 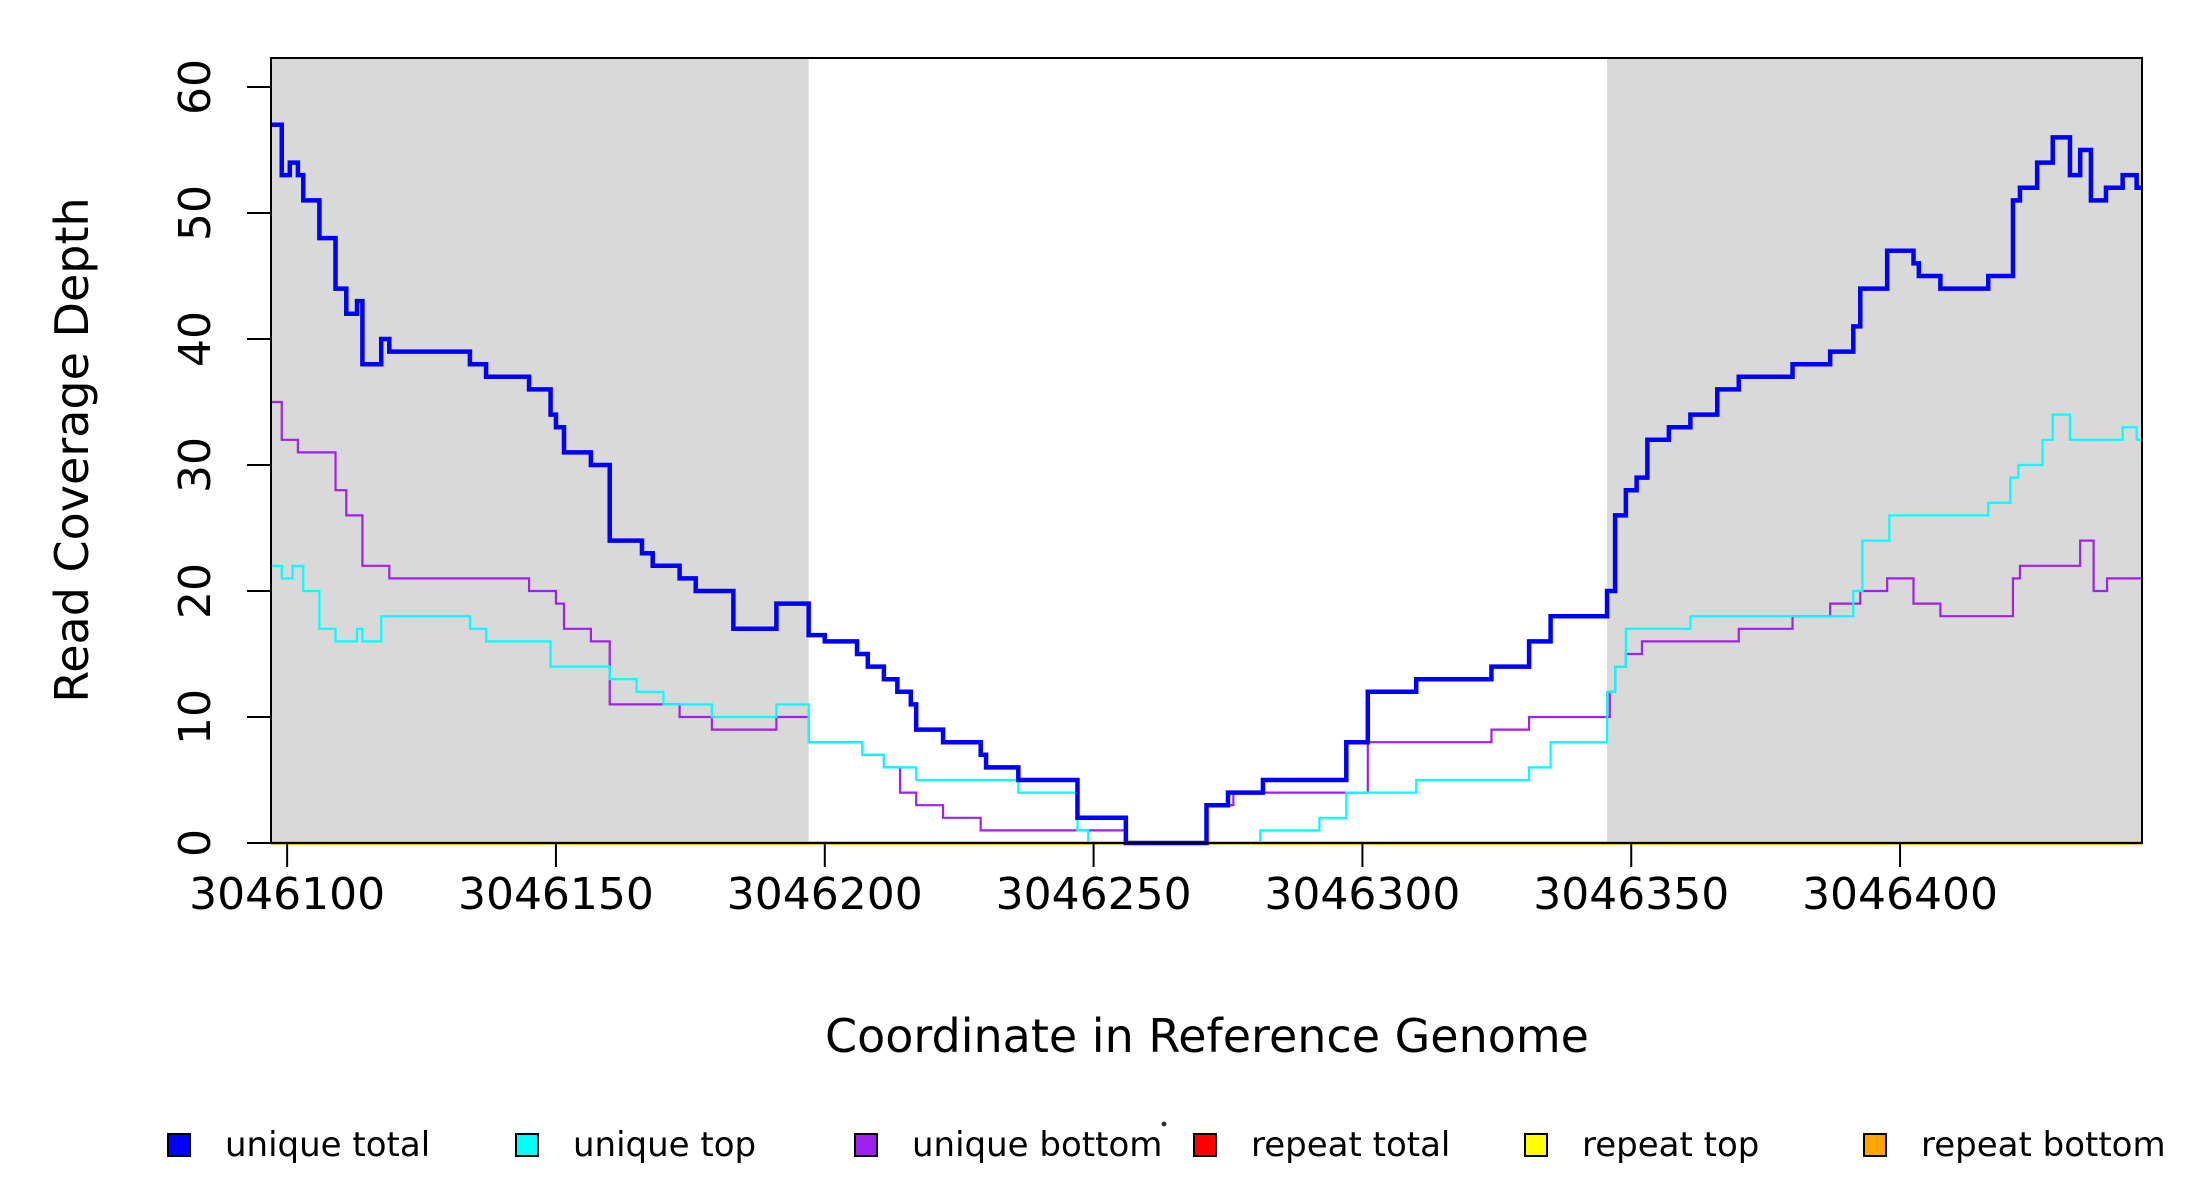 I want to click on legend-swatch-unique-total, so click(x=179, y=1145).